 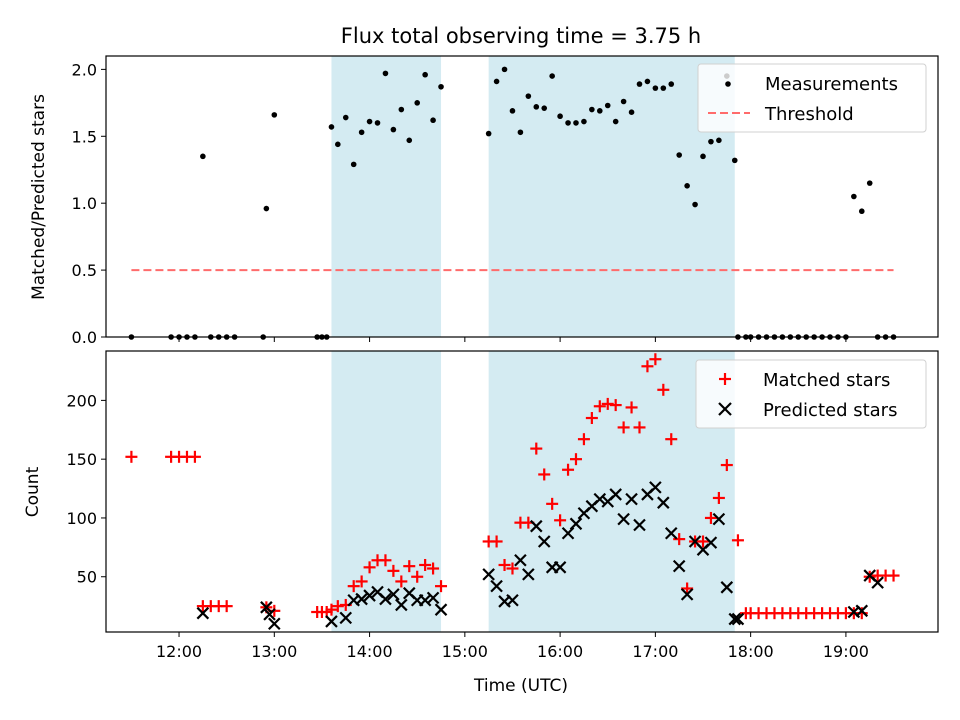 What do you see at coordinates (274, 651) in the screenshot?
I see `x-tick-label: 13:00` at bounding box center [274, 651].